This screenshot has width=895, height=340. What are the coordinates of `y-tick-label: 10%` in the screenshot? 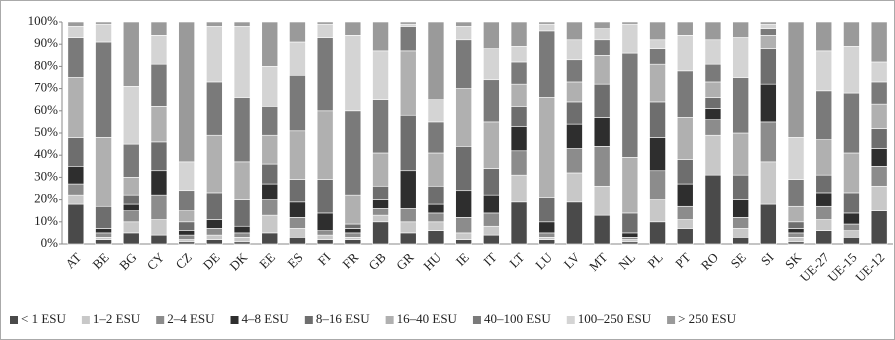 It's located at (46, 220).